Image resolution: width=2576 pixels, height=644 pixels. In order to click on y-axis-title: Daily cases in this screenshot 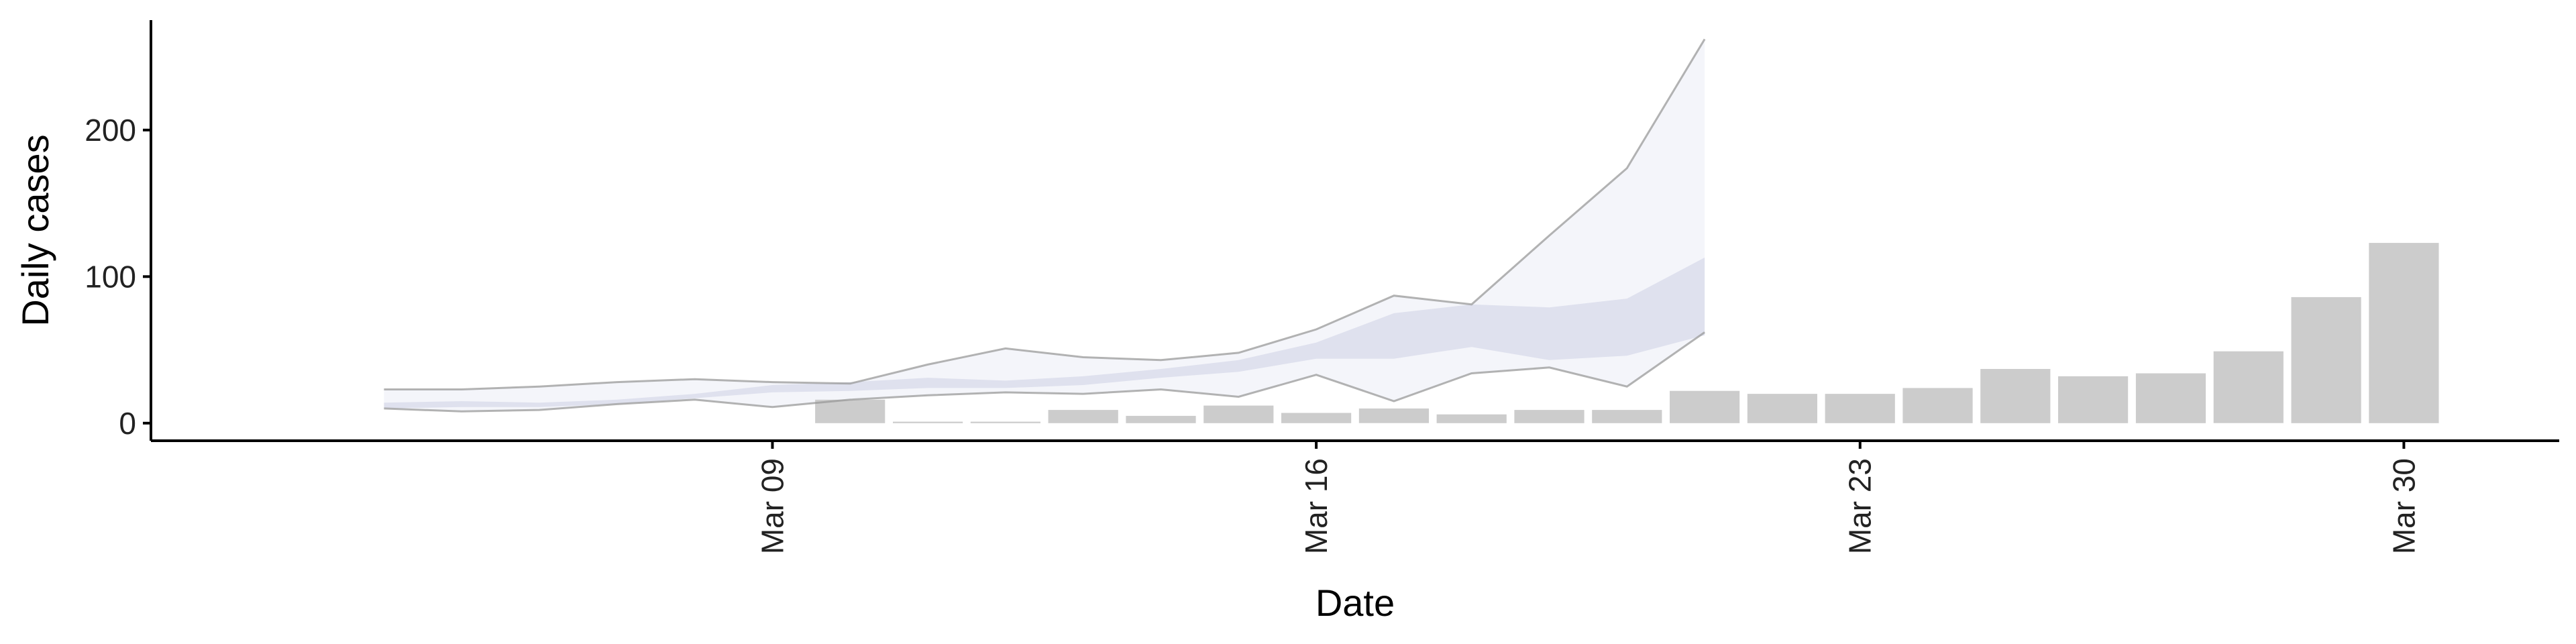, I will do `click(35, 230)`.